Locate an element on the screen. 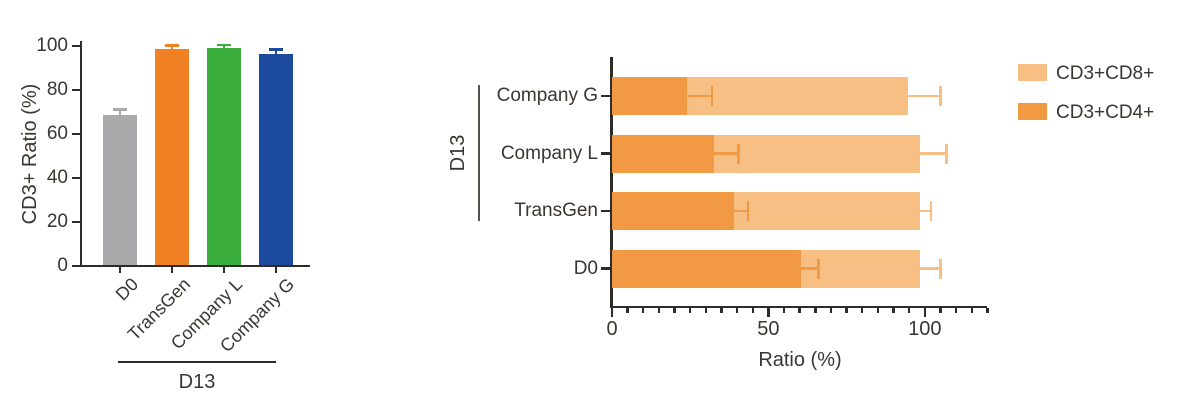 The height and width of the screenshot is (405, 1196). right-x-tick-label: 50 is located at coordinates (768, 329).